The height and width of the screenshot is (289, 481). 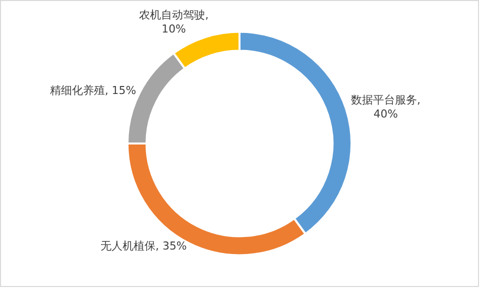 What do you see at coordinates (143, 245) in the screenshot?
I see `slice-label: 无人机植保, 35%` at bounding box center [143, 245].